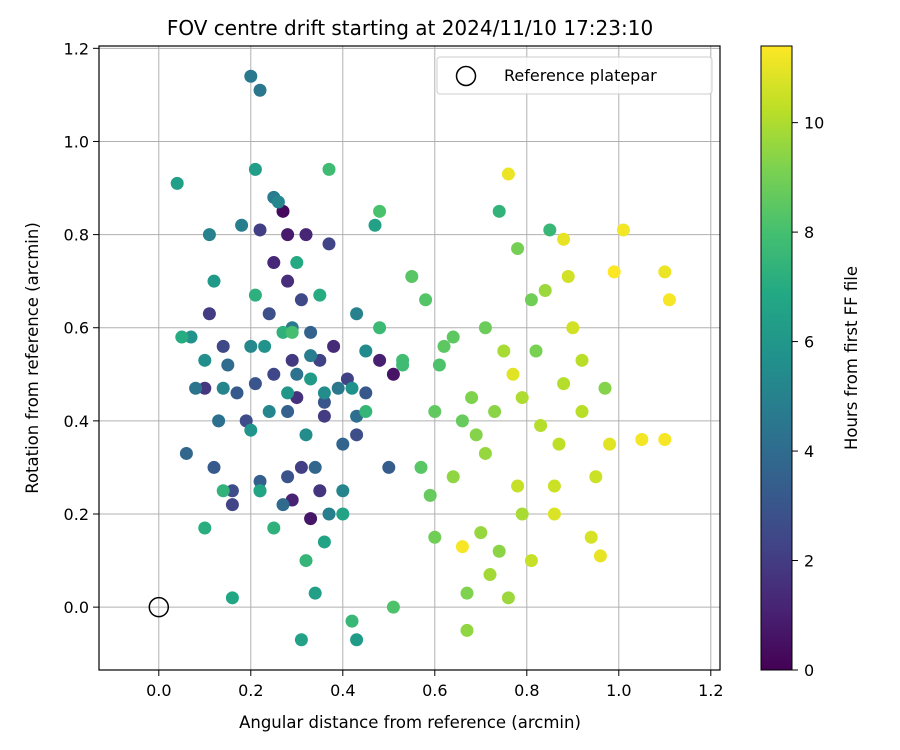 This screenshot has width=900, height=750. Describe the element at coordinates (76, 421) in the screenshot. I see `y-tick-label: 0.4` at that location.